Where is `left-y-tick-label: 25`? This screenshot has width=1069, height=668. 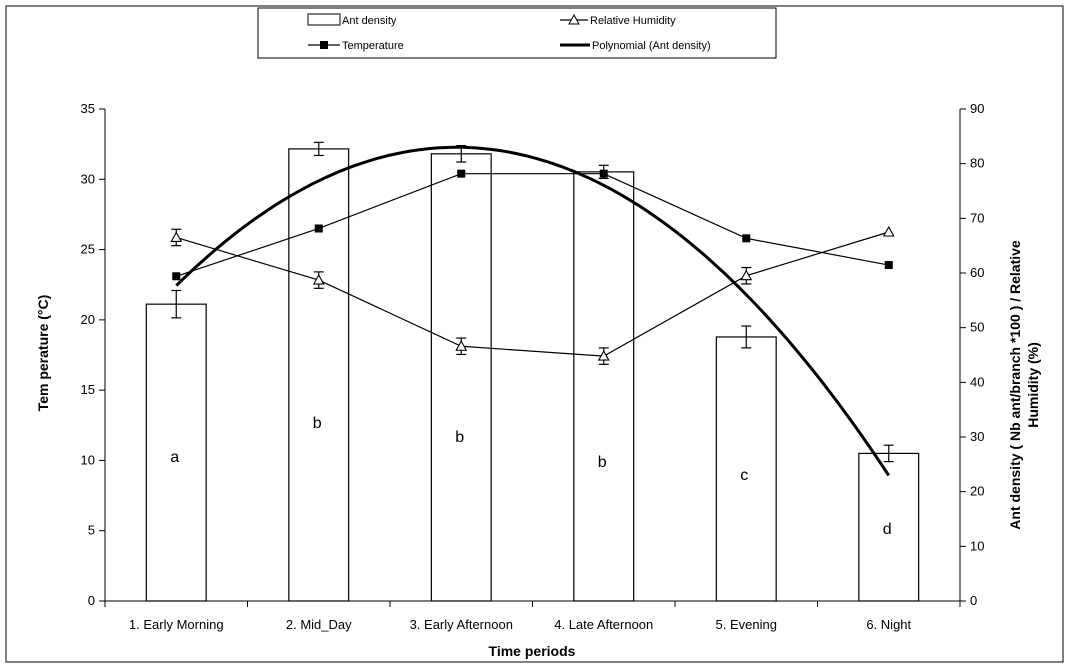
left-y-tick-label: 25 is located at coordinates (88, 249).